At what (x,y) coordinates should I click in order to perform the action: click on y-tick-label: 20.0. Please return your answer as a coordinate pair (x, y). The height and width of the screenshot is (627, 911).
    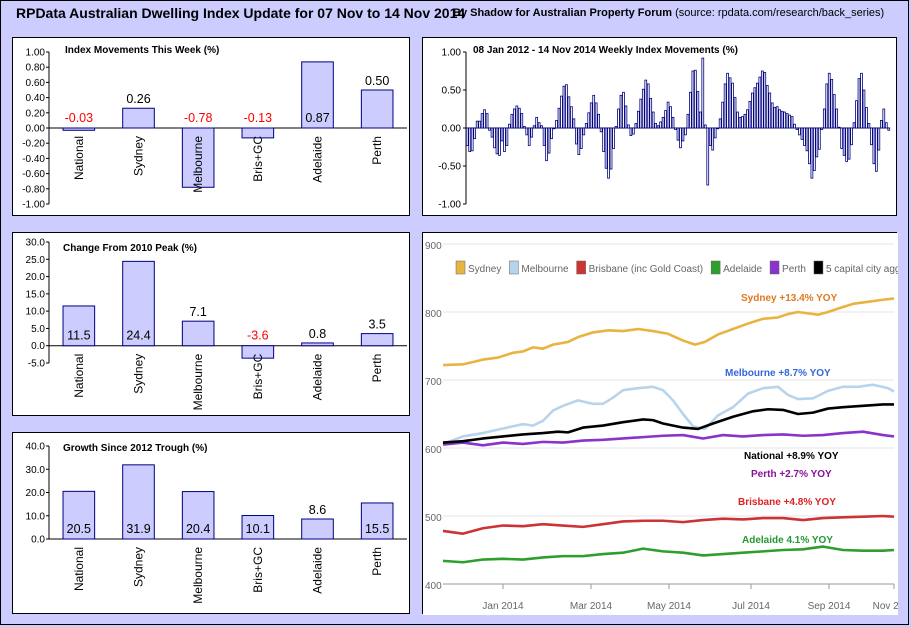
    Looking at the image, I should click on (36, 493).